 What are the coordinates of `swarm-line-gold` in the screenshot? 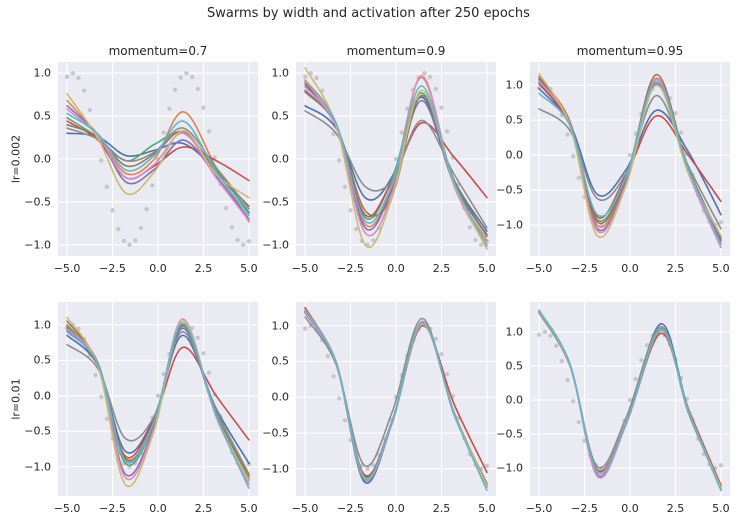 It's located at (158, 146).